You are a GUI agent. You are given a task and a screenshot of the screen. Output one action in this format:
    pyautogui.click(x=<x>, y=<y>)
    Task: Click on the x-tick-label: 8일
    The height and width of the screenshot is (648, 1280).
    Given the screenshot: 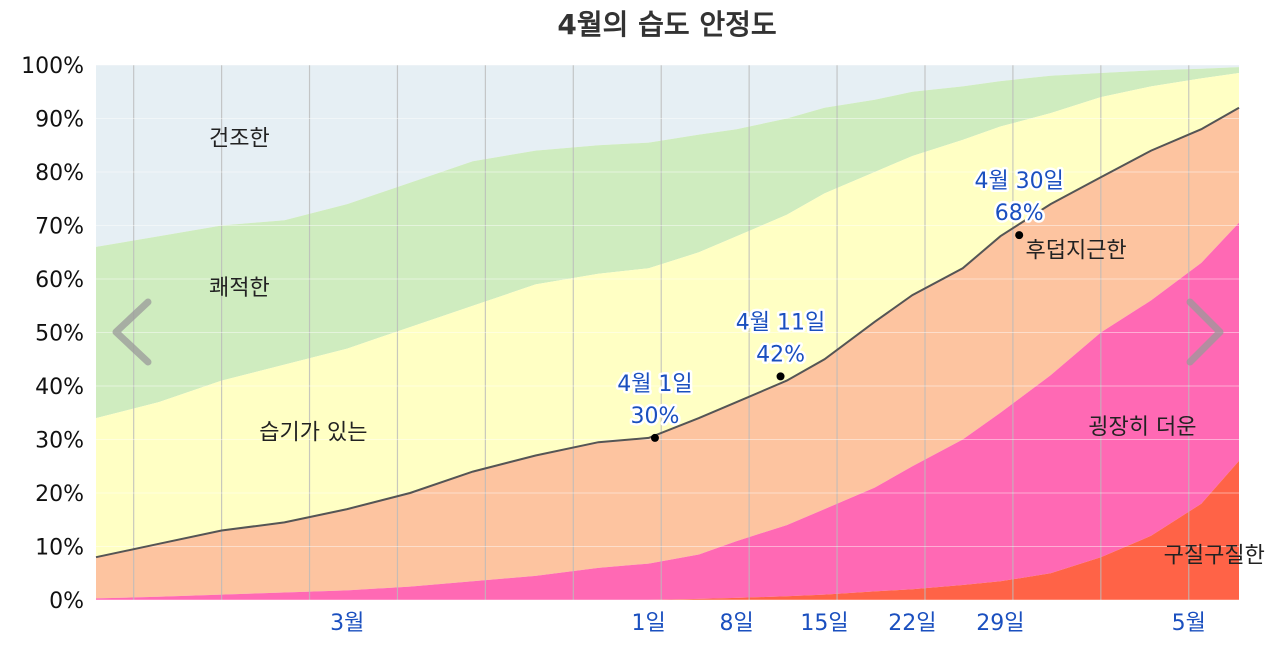 What is the action you would take?
    pyautogui.click(x=736, y=623)
    